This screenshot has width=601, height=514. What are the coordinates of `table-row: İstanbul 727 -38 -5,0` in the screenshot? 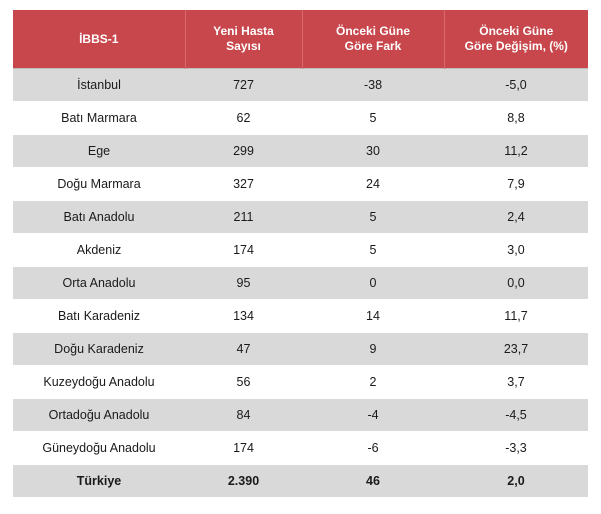 It's located at (300, 85).